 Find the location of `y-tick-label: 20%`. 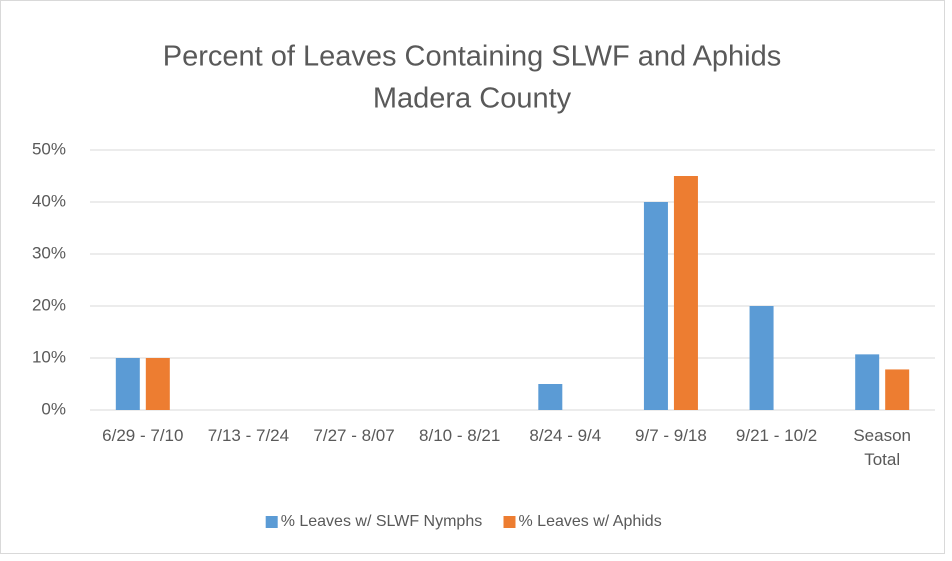

y-tick-label: 20% is located at coordinates (49, 304).